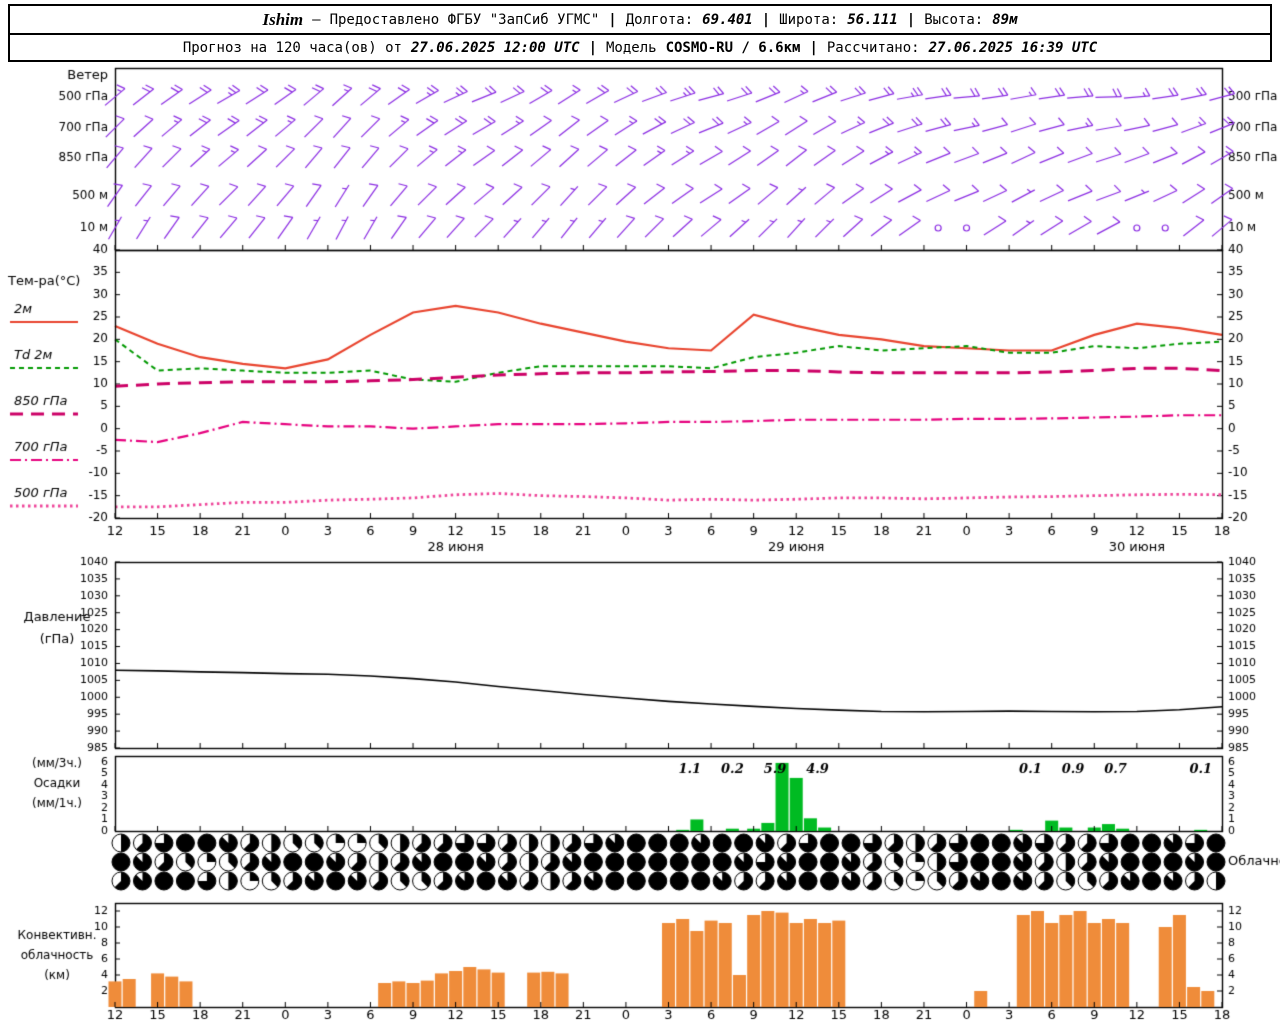 The height and width of the screenshot is (1024, 1280). I want to click on calc-label: Рассчитано:, so click(873, 47).